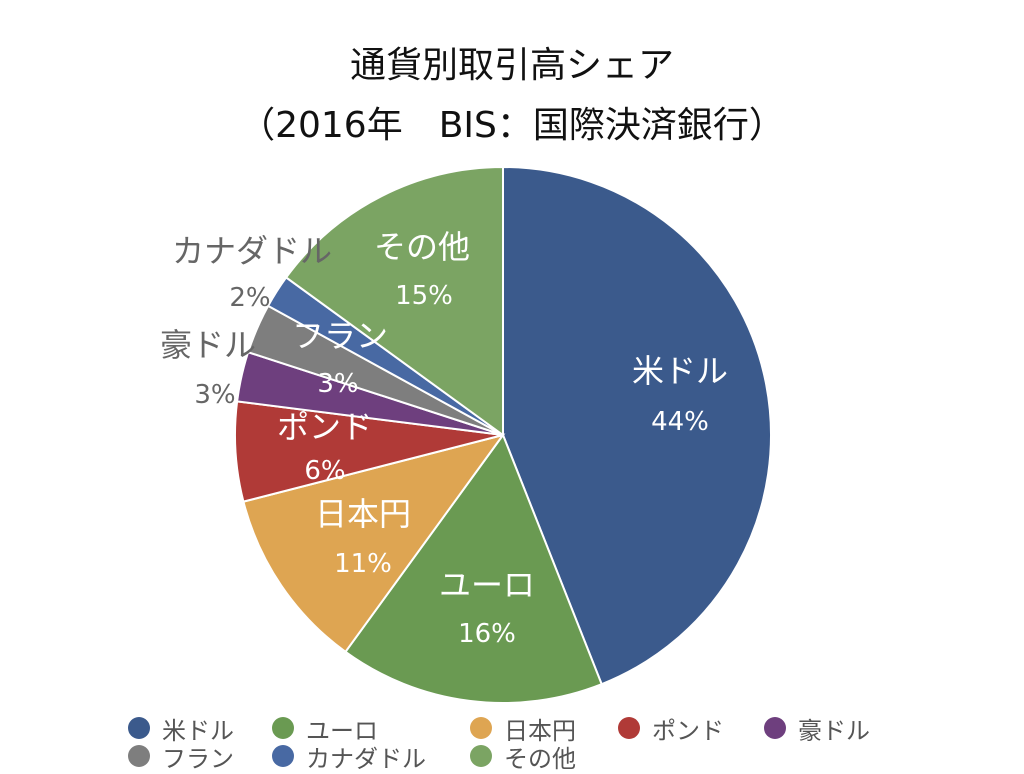 The width and height of the screenshot is (1024, 774). I want to click on slice-percent-2: 11%, so click(363, 564).